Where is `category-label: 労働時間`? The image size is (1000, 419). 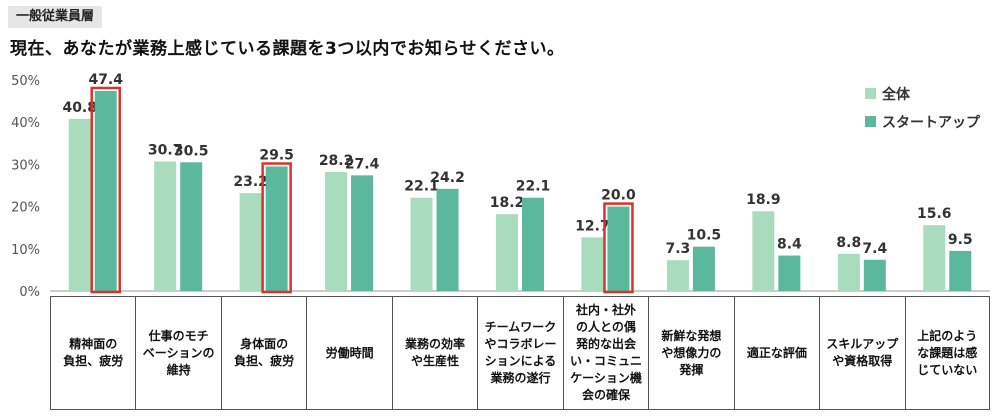
category-label: 労働時間 is located at coordinates (349, 353).